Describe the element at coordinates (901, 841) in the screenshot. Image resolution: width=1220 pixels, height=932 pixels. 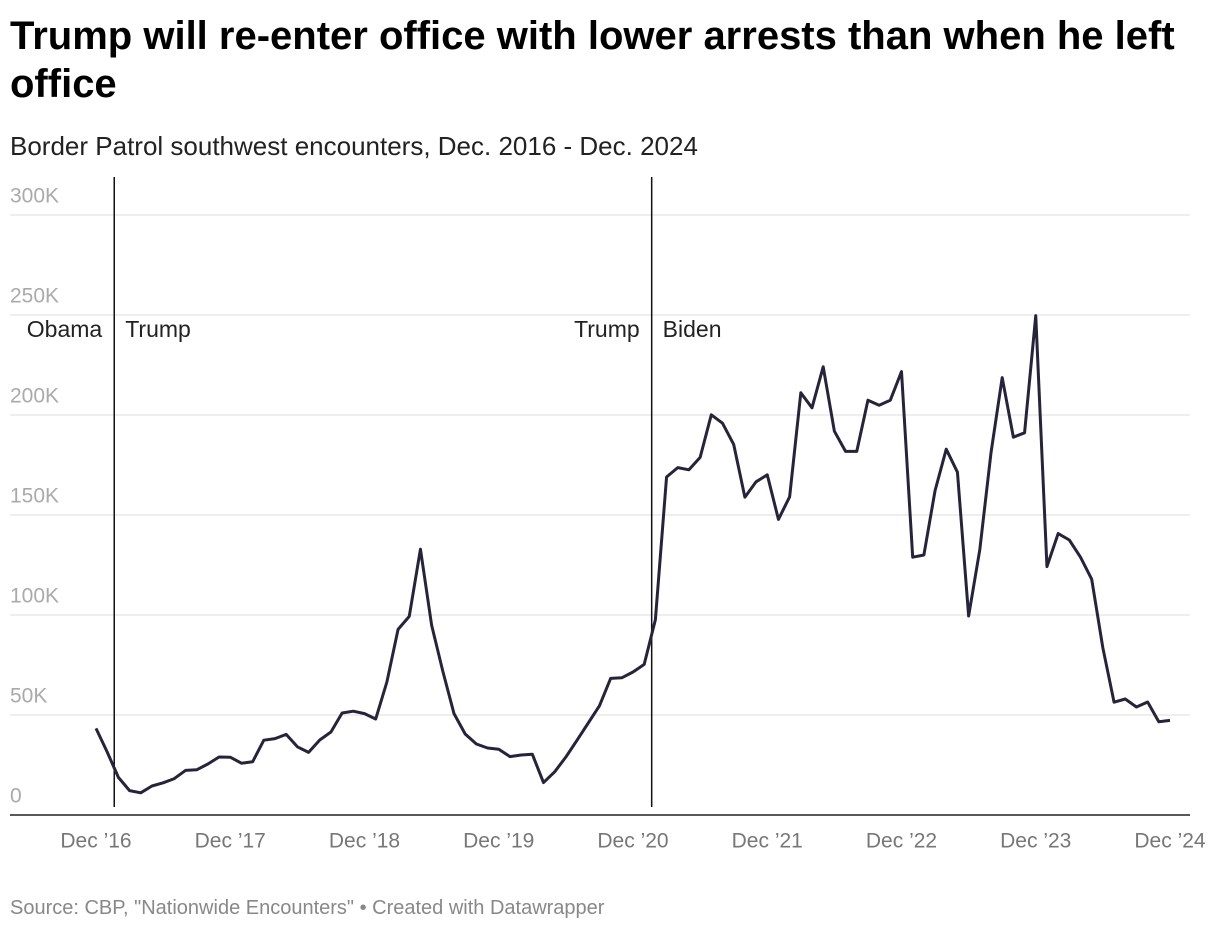
I see `x-tick-label: Dec ’22` at that location.